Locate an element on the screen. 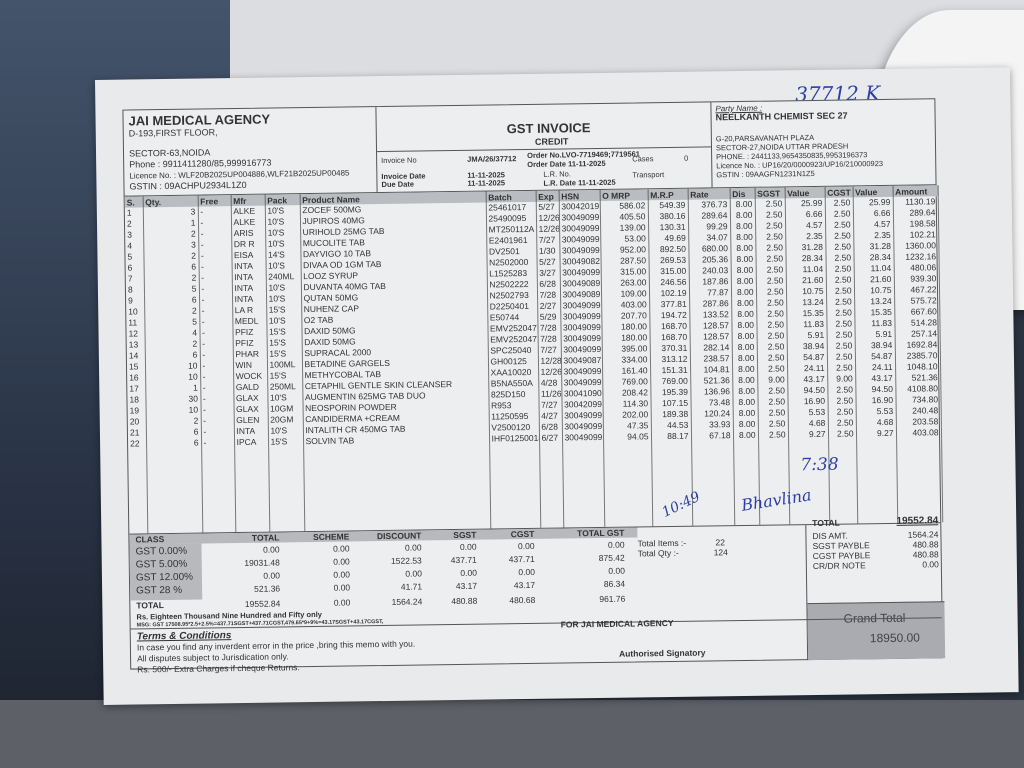 The image size is (1024, 768). transport-label: Transport is located at coordinates (648, 175).